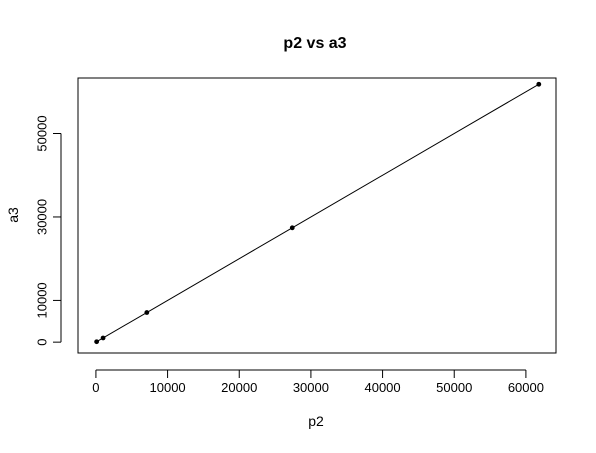 Image resolution: width=596 pixels, height=453 pixels. I want to click on x-axis-label: p2, so click(316, 421).